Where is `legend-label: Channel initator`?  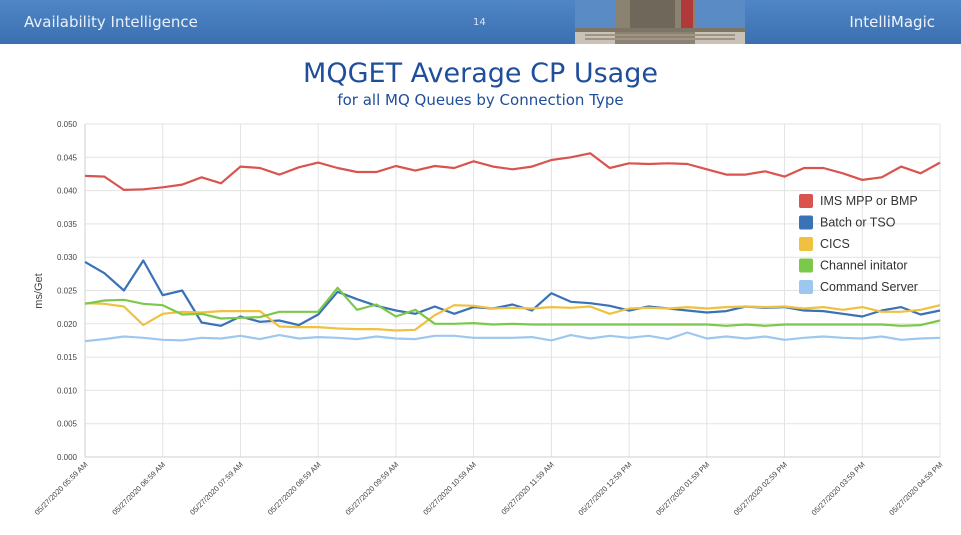 legend-label: Channel initator is located at coordinates (864, 266).